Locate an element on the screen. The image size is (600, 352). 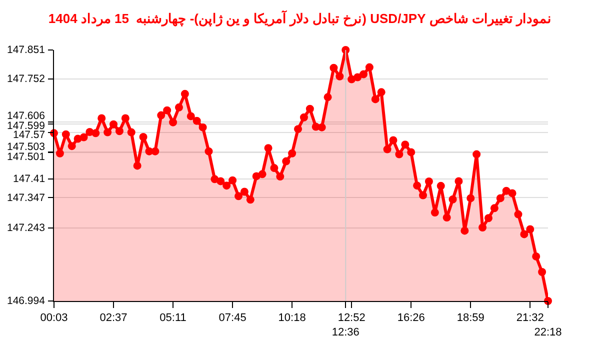
x-tick-label: 00:03 is located at coordinates (54, 318).